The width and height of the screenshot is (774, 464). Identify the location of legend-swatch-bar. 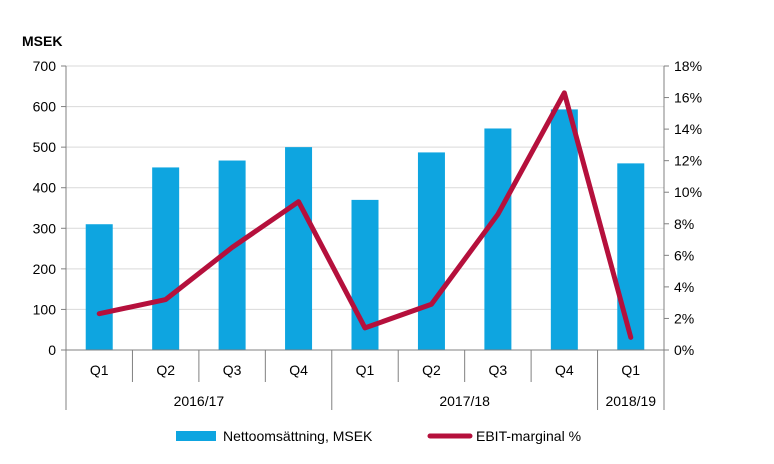
(196, 436).